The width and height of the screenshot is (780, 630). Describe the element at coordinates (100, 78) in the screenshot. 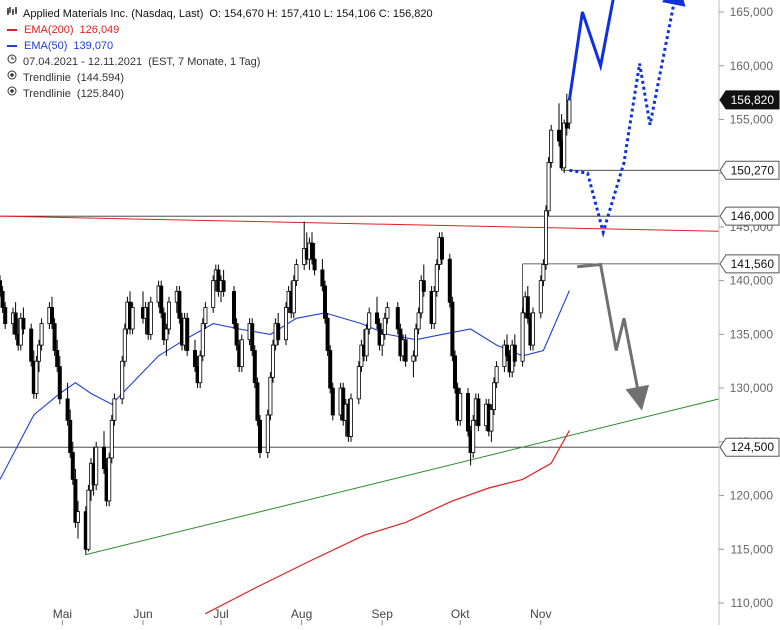

I see `trendline-1-value: (144.594)` at that location.